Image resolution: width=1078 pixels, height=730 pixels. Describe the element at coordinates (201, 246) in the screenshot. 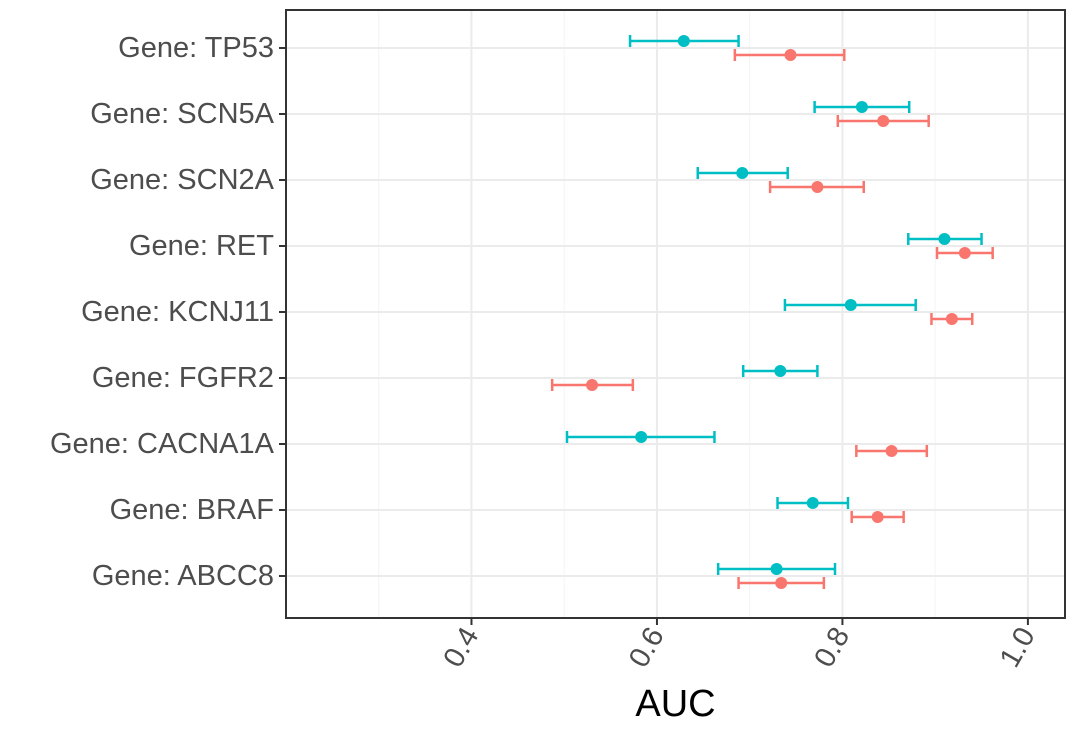

I see `y-tick-label: Gene: RET` at that location.